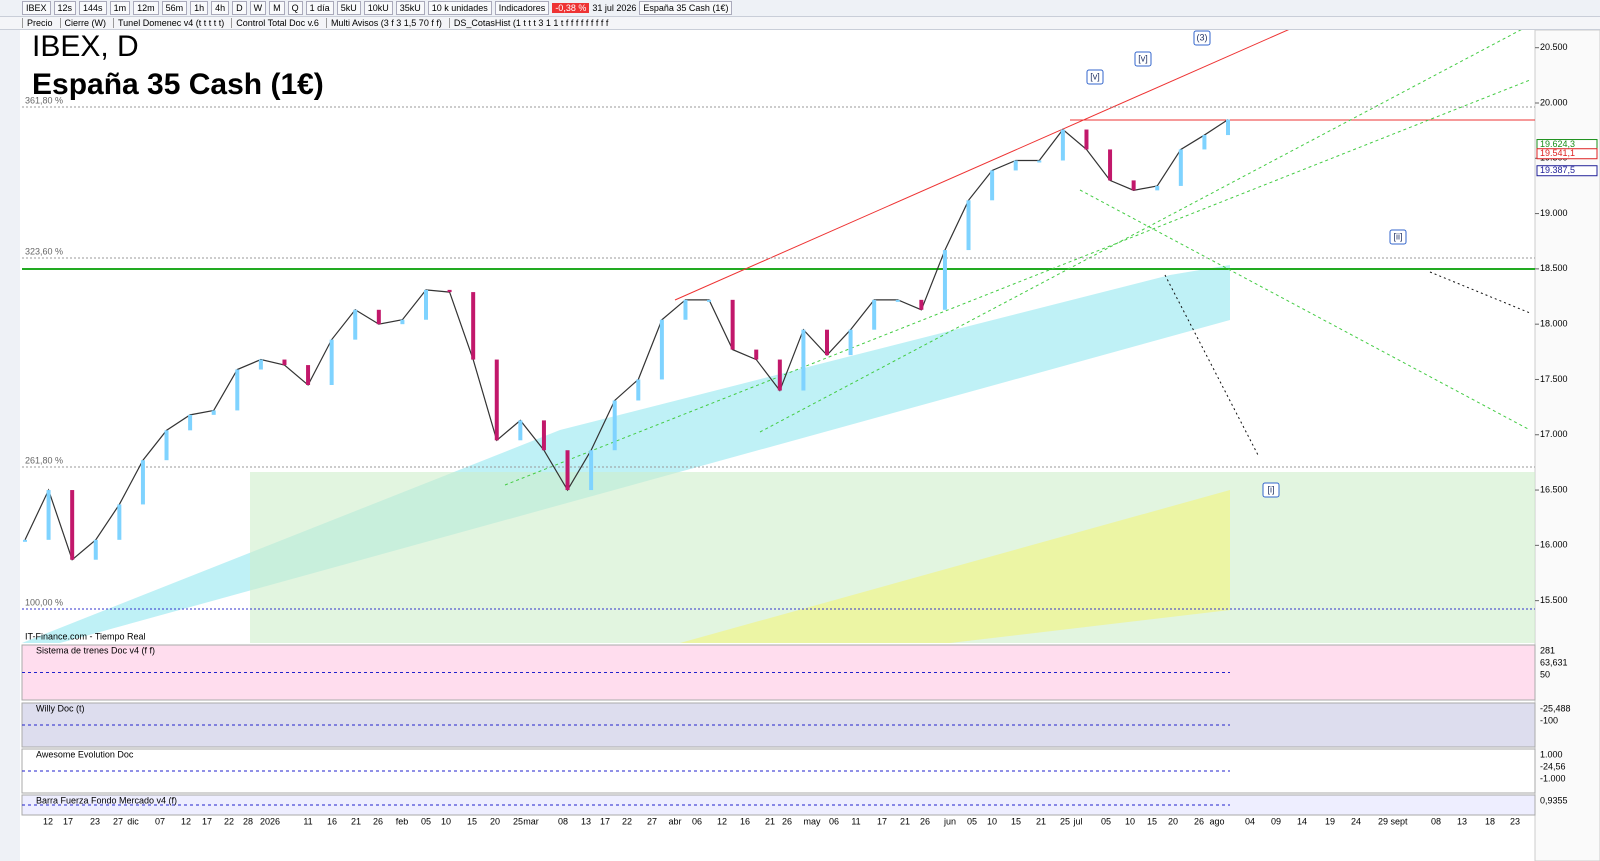  Describe the element at coordinates (85, 23) in the screenshot. I see `indicator: Cierre (W)` at that location.